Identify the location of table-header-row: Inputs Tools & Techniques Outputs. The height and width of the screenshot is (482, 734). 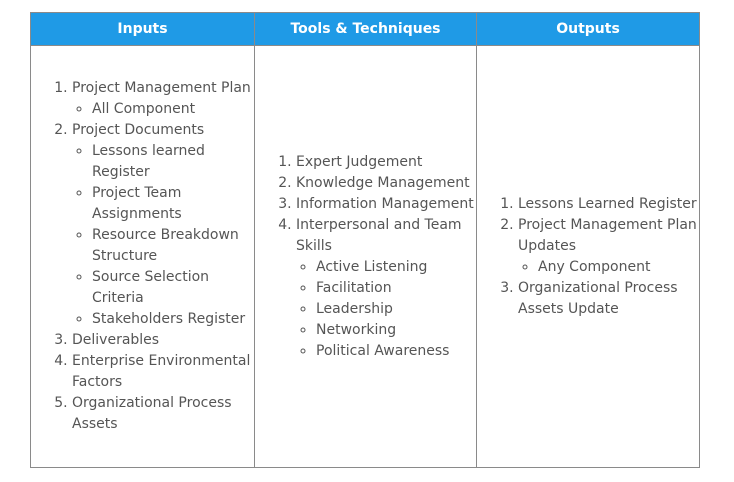
(365, 29).